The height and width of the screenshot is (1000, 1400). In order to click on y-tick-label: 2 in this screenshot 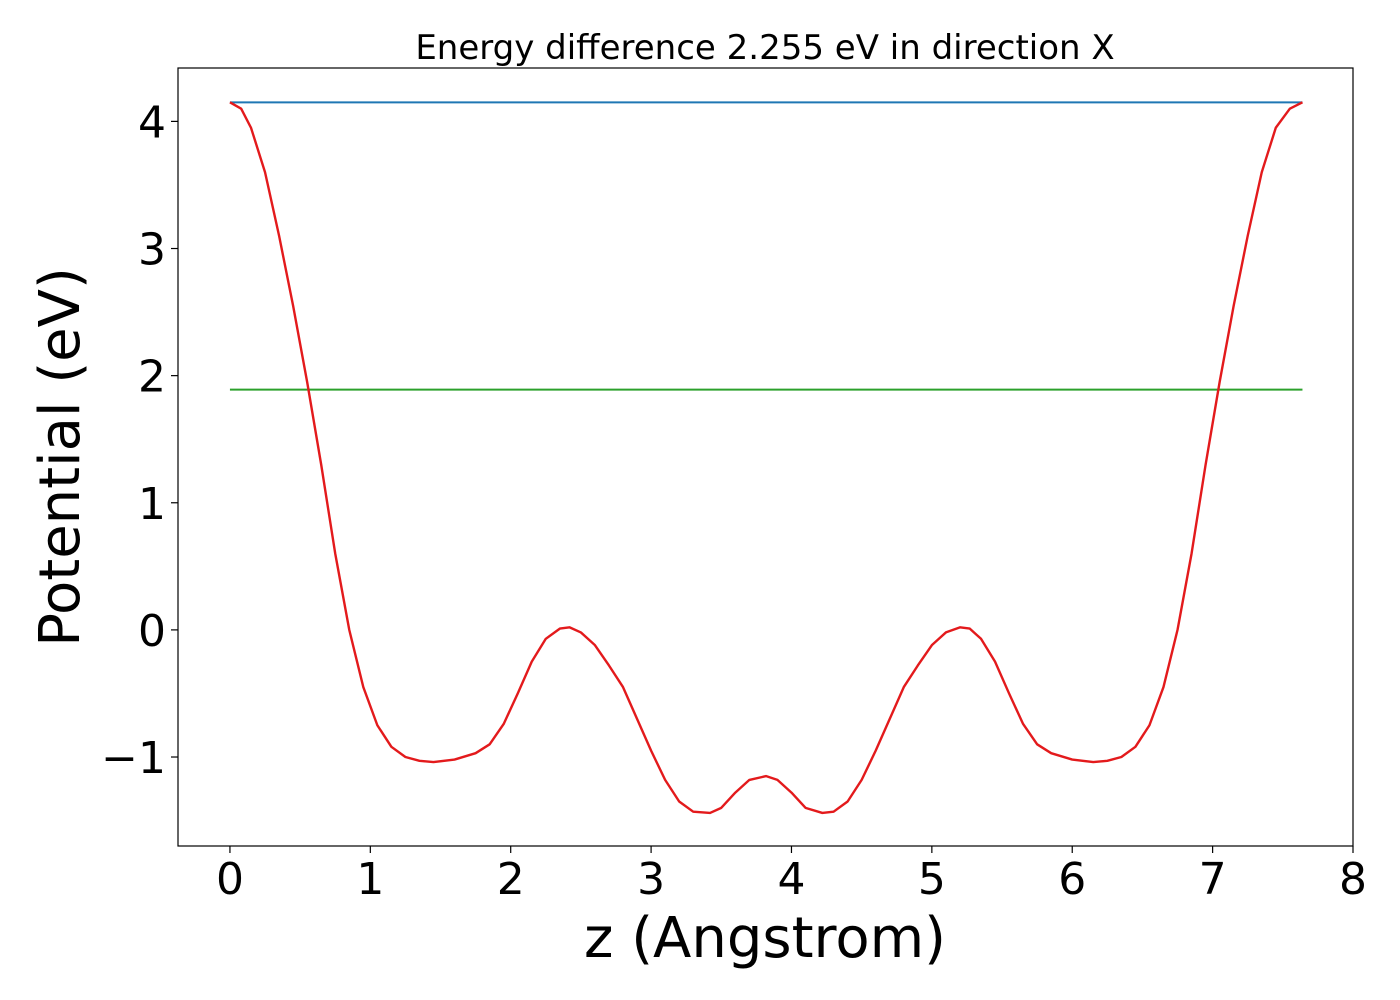, I will do `click(152, 377)`.